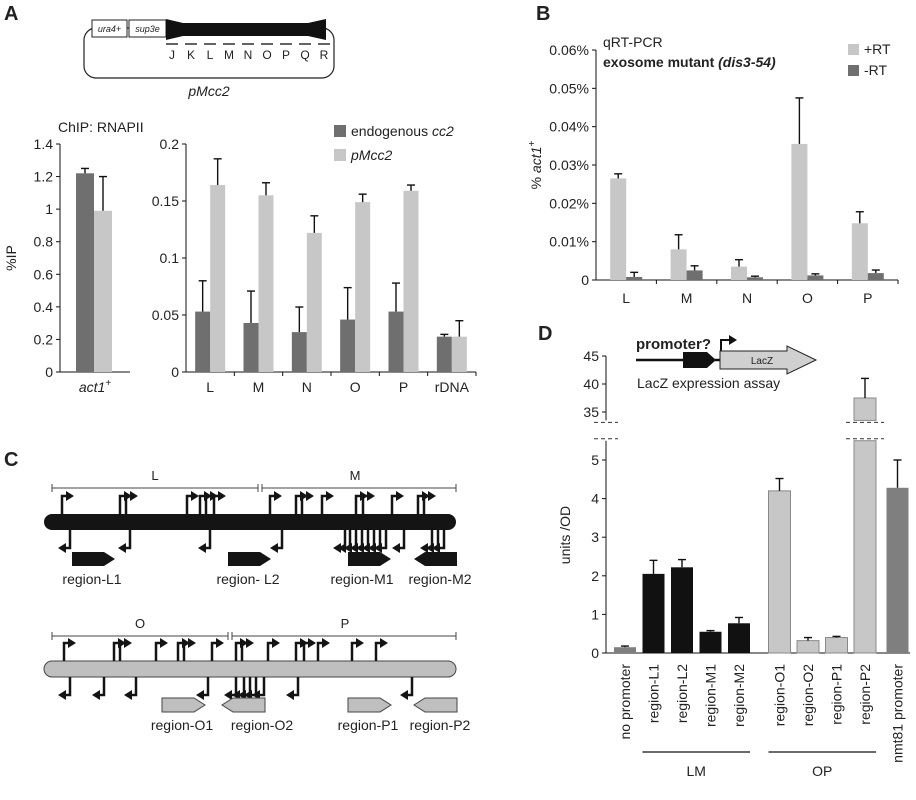 This screenshot has height=800, width=916. I want to click on y-tick-label: 0.02%, so click(569, 203).